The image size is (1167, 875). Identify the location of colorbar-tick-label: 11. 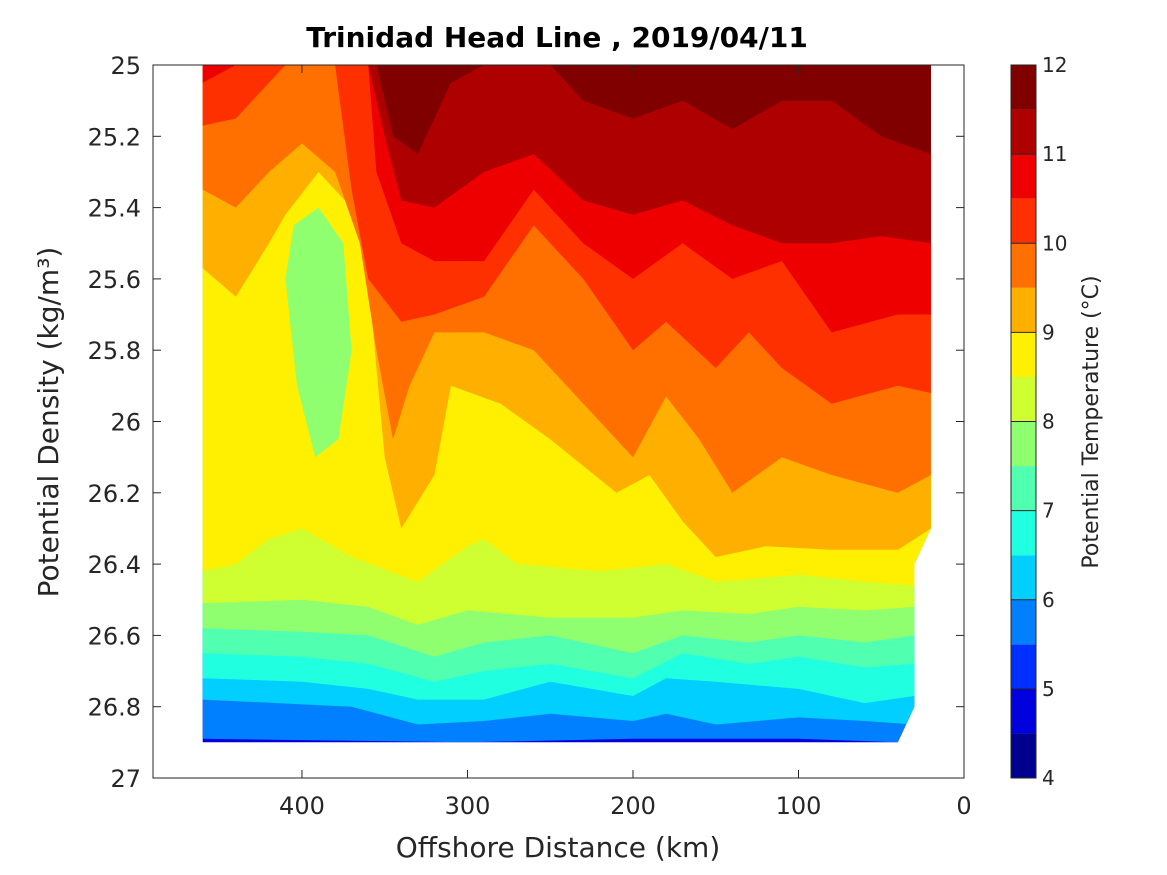
(1054, 154).